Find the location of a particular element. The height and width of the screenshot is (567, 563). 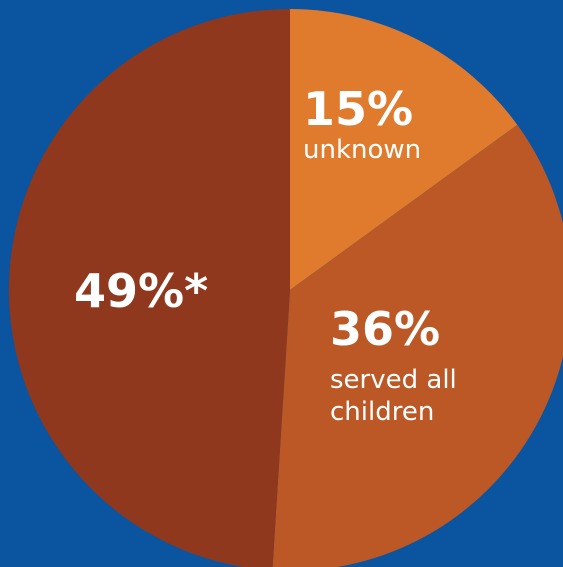

label-served-pct: 36% is located at coordinates (385, 329).